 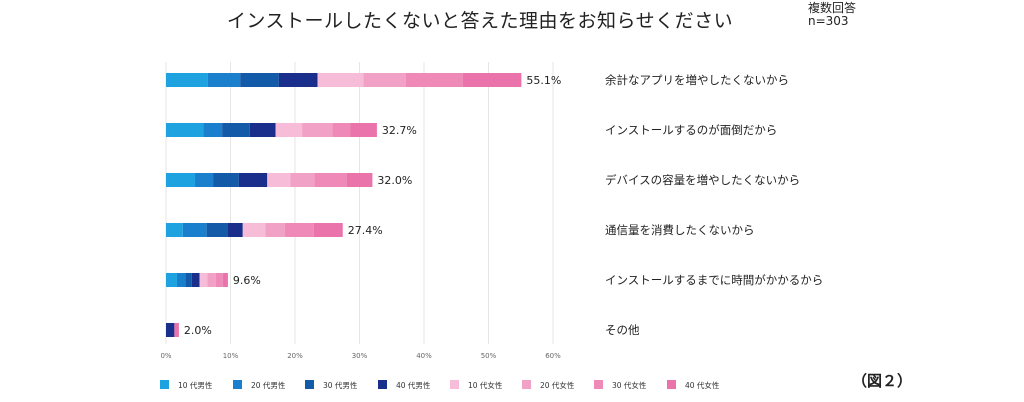 I want to click on x-tick-label: 10%, so click(x=231, y=356).